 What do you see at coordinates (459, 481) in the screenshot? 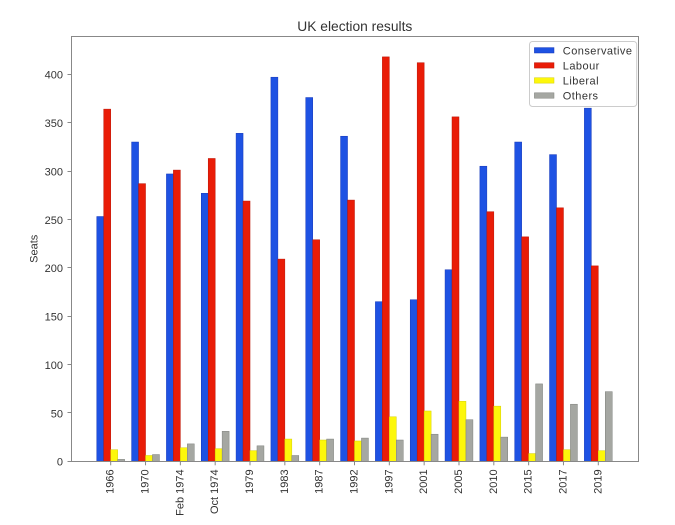
I see `svg-text: 2005` at bounding box center [459, 481].